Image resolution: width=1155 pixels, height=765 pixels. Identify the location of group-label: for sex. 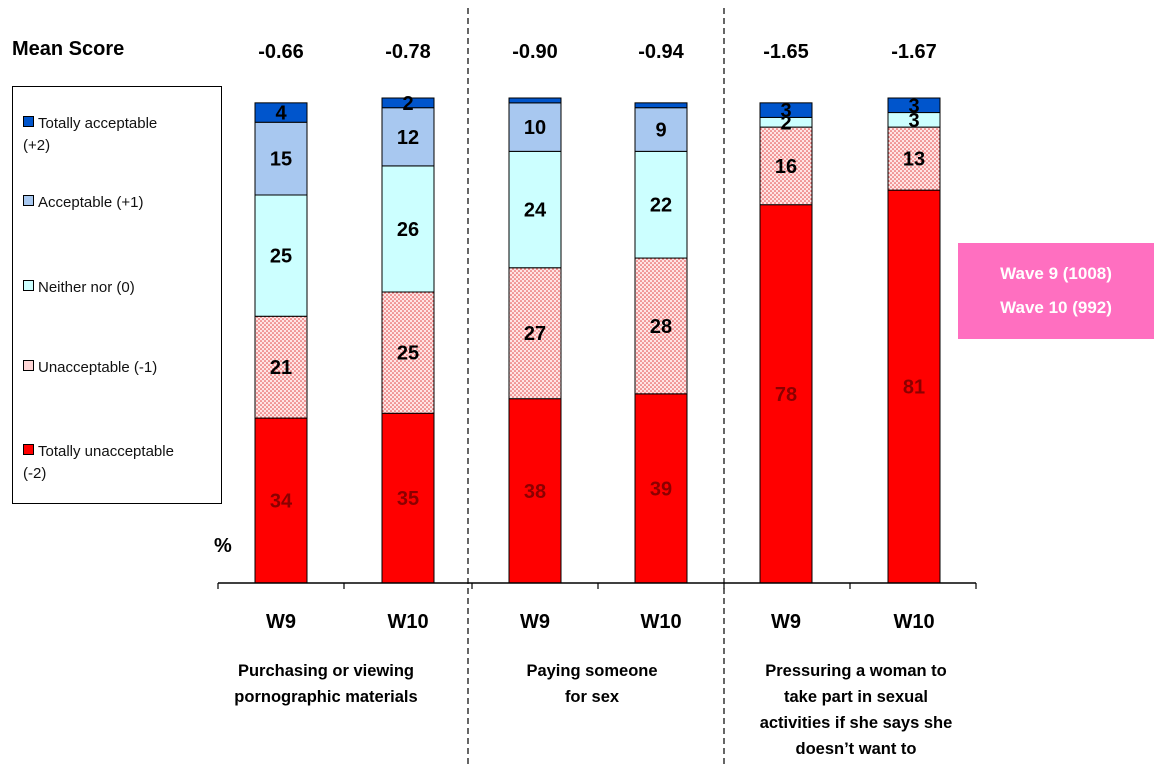
(592, 697).